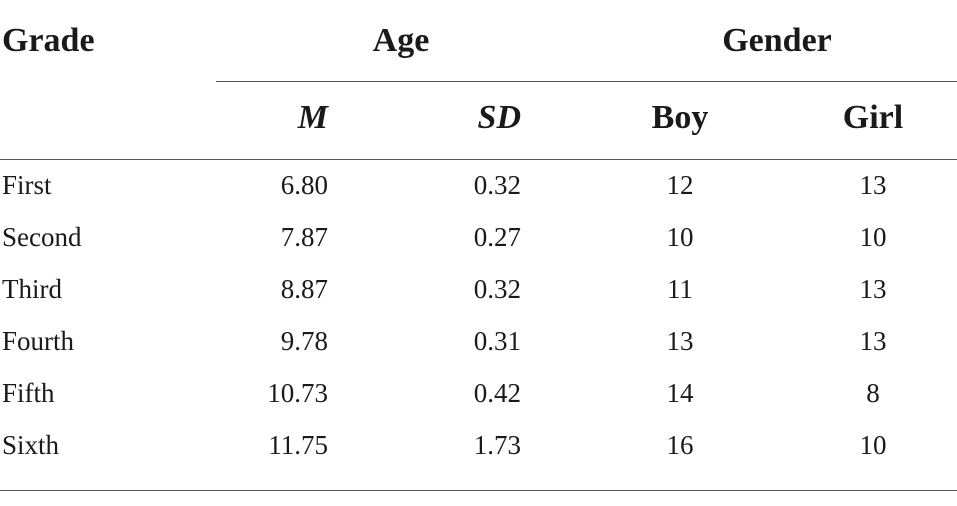  What do you see at coordinates (312, 117) in the screenshot?
I see `subheader-m: M` at bounding box center [312, 117].